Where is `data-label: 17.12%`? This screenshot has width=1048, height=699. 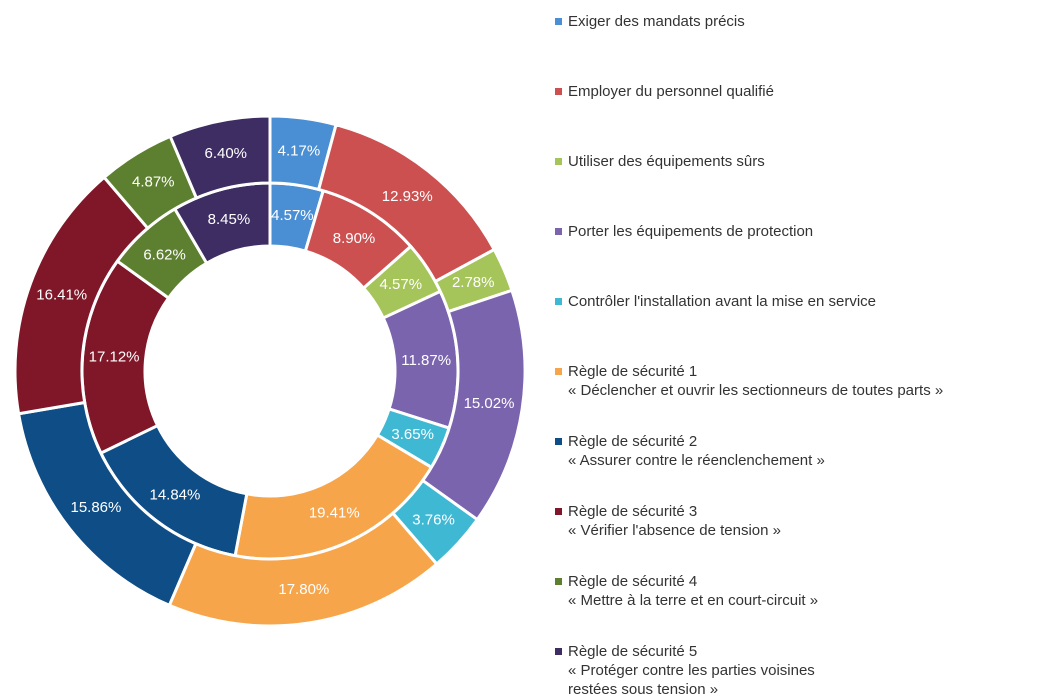 data-label: 17.12% is located at coordinates (114, 357).